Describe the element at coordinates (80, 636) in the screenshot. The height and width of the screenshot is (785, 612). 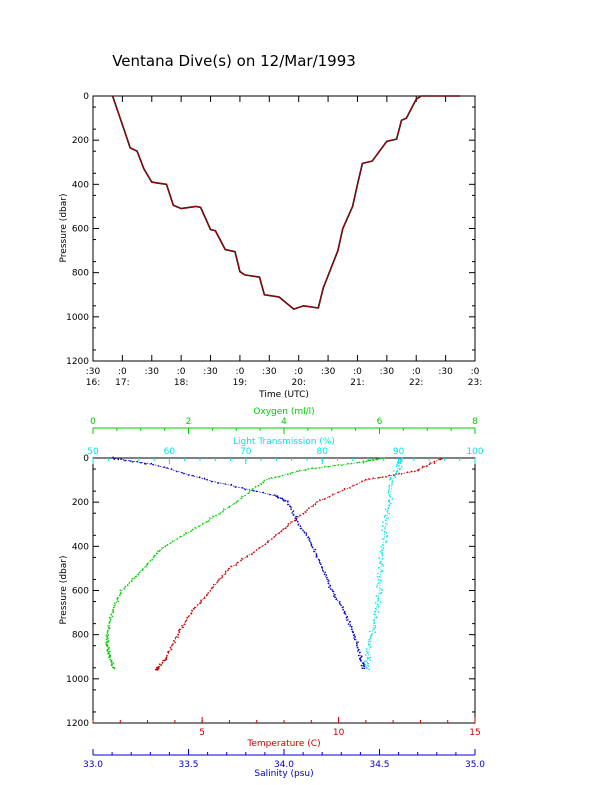
I see `bottom-y-tick-label: 800` at that location.